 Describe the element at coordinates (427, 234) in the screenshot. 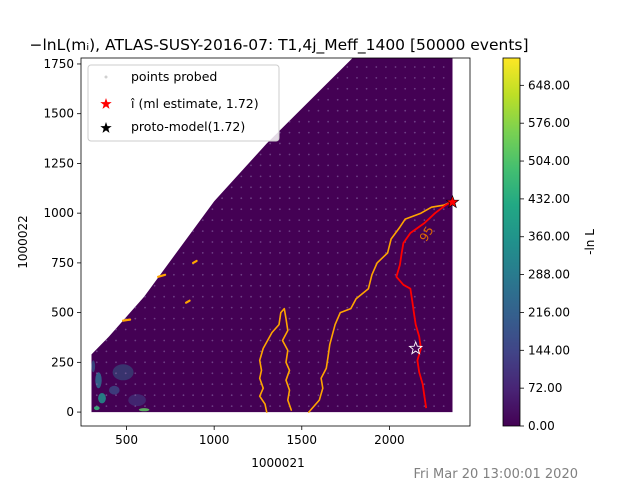

I see `contour-95-label: 95` at that location.